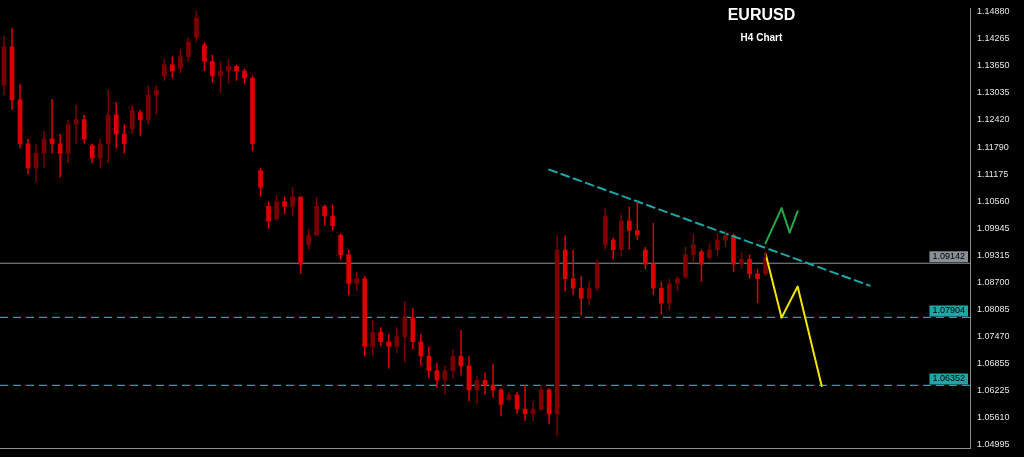 This screenshot has height=457, width=1024. I want to click on chart-title: EURUSD, so click(761, 15).